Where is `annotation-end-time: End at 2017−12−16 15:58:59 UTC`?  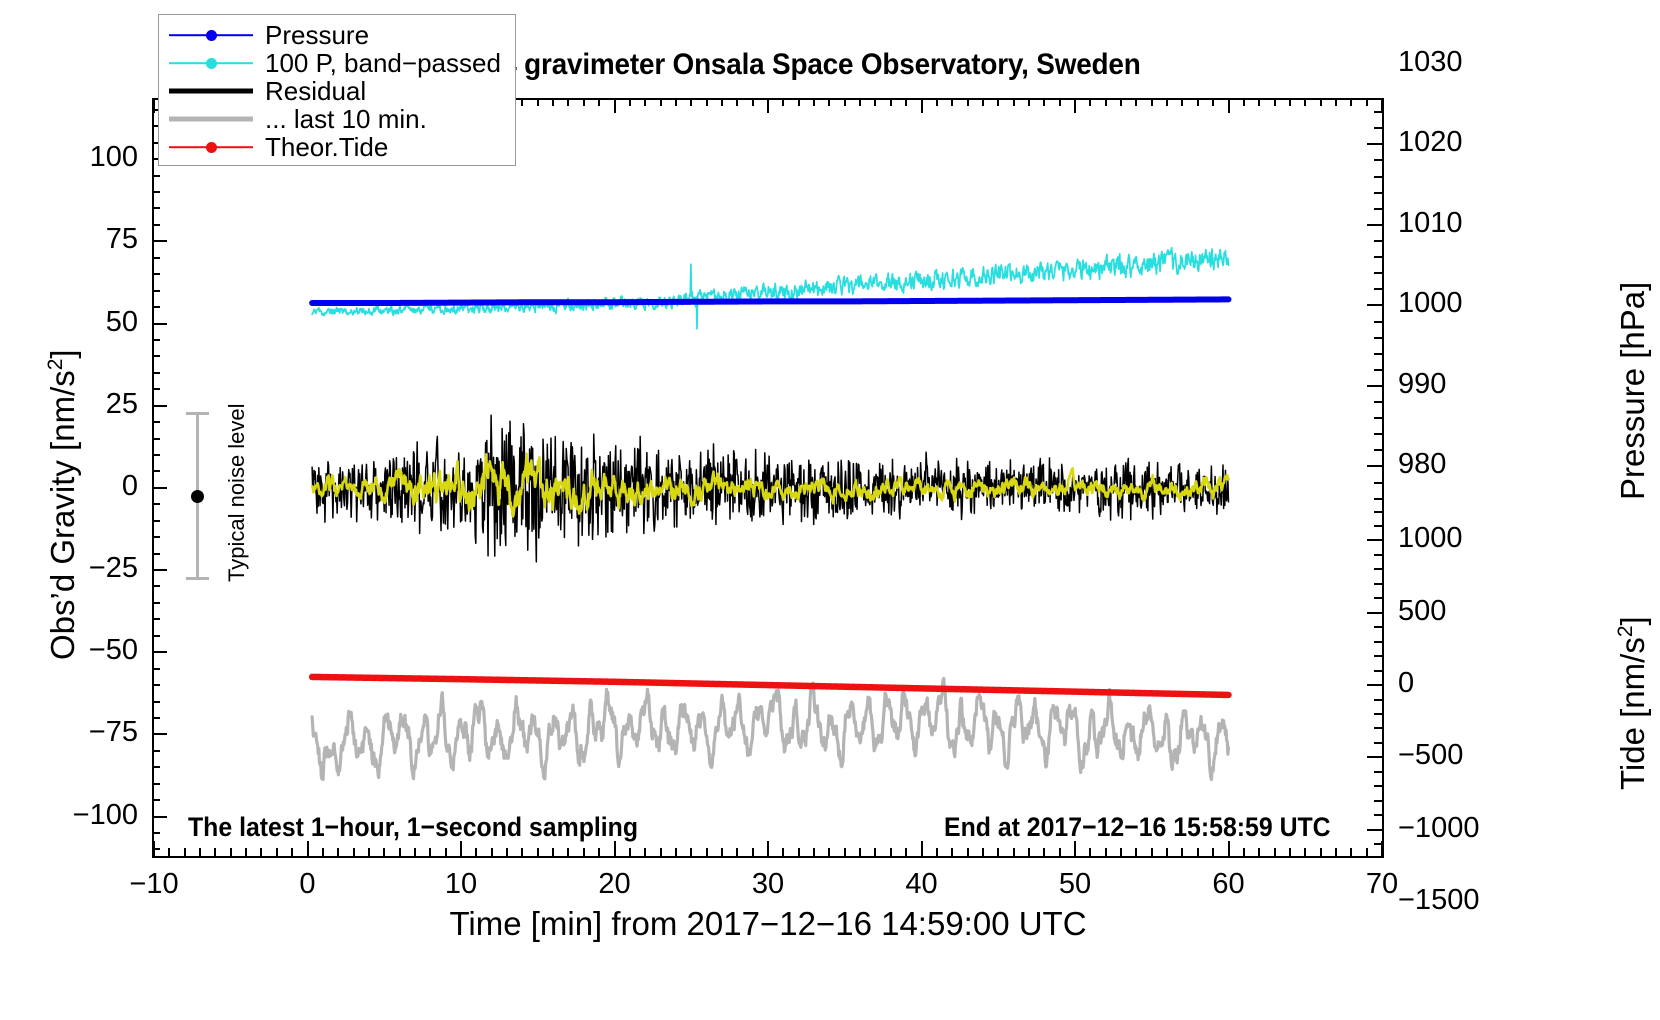
annotation-end-time: End at 2017−12−16 15:58:59 UTC is located at coordinates (1137, 827).